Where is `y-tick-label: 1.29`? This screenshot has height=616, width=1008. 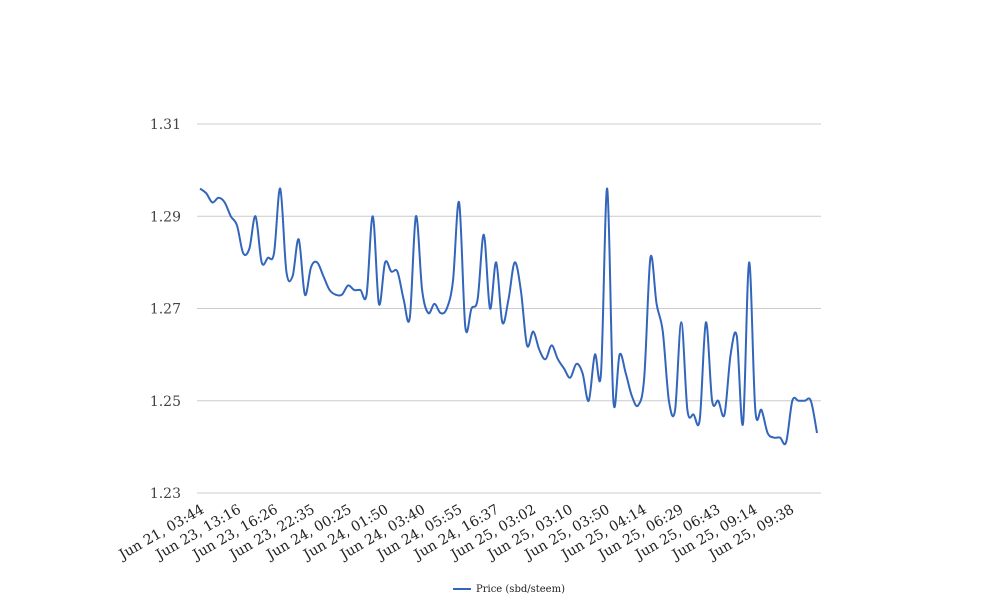
y-tick-label: 1.29 is located at coordinates (165, 217).